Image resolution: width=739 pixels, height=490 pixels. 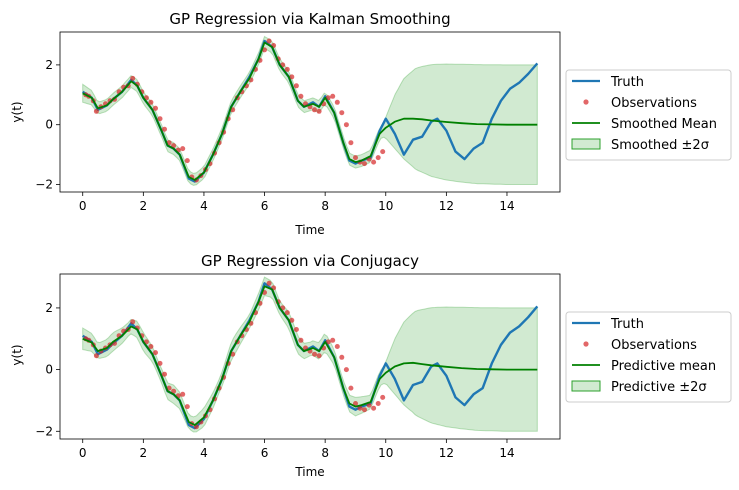 I want to click on legend-band-label: Predictive ±2σ, so click(x=659, y=387).